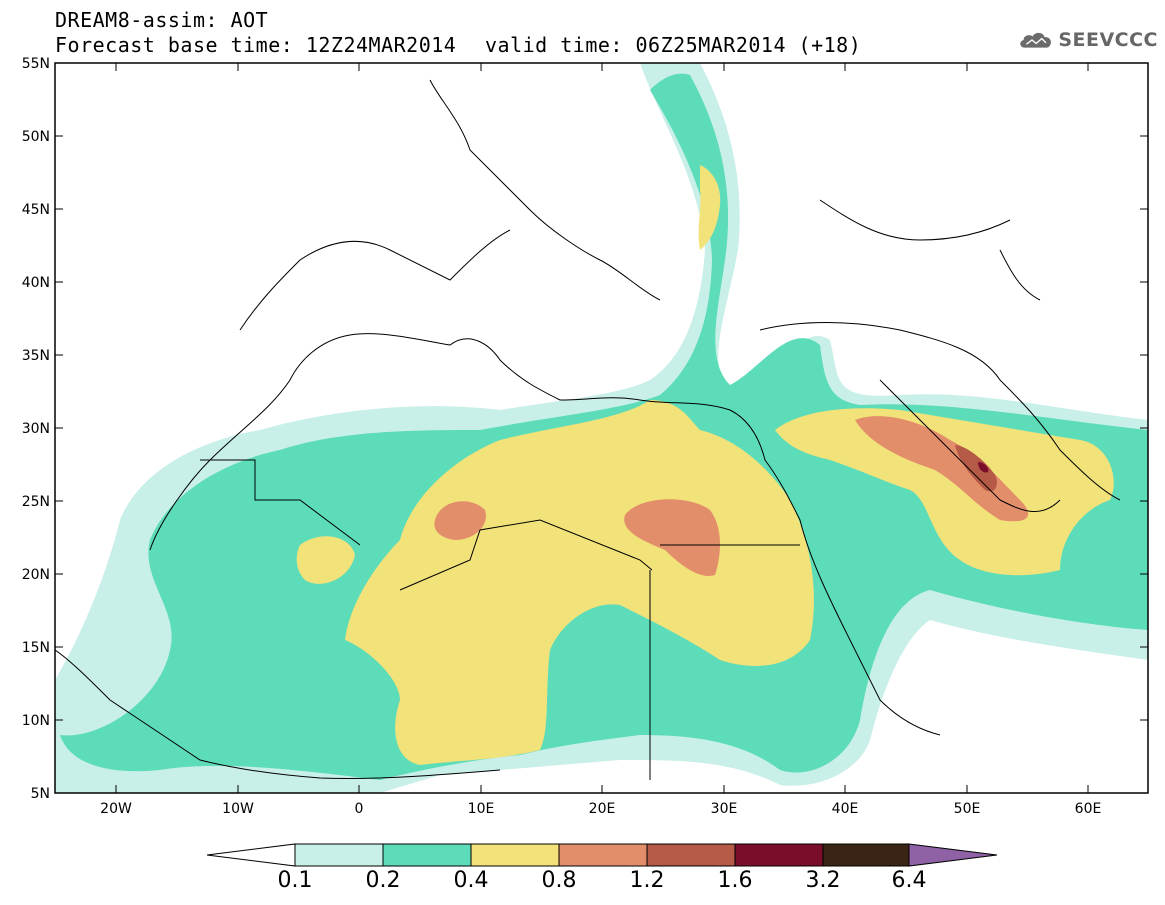  I want to click on lat-label: 25N, so click(36, 502).